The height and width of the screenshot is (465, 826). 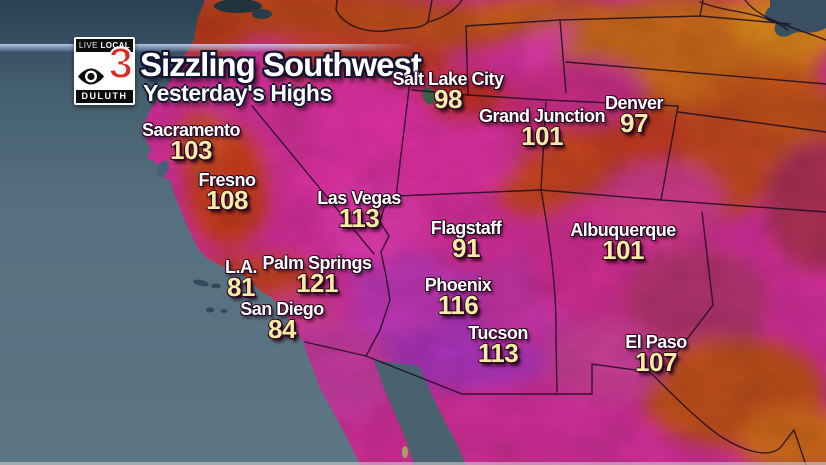 What do you see at coordinates (104, 96) in the screenshot?
I see `station-name: DULUTH` at bounding box center [104, 96].